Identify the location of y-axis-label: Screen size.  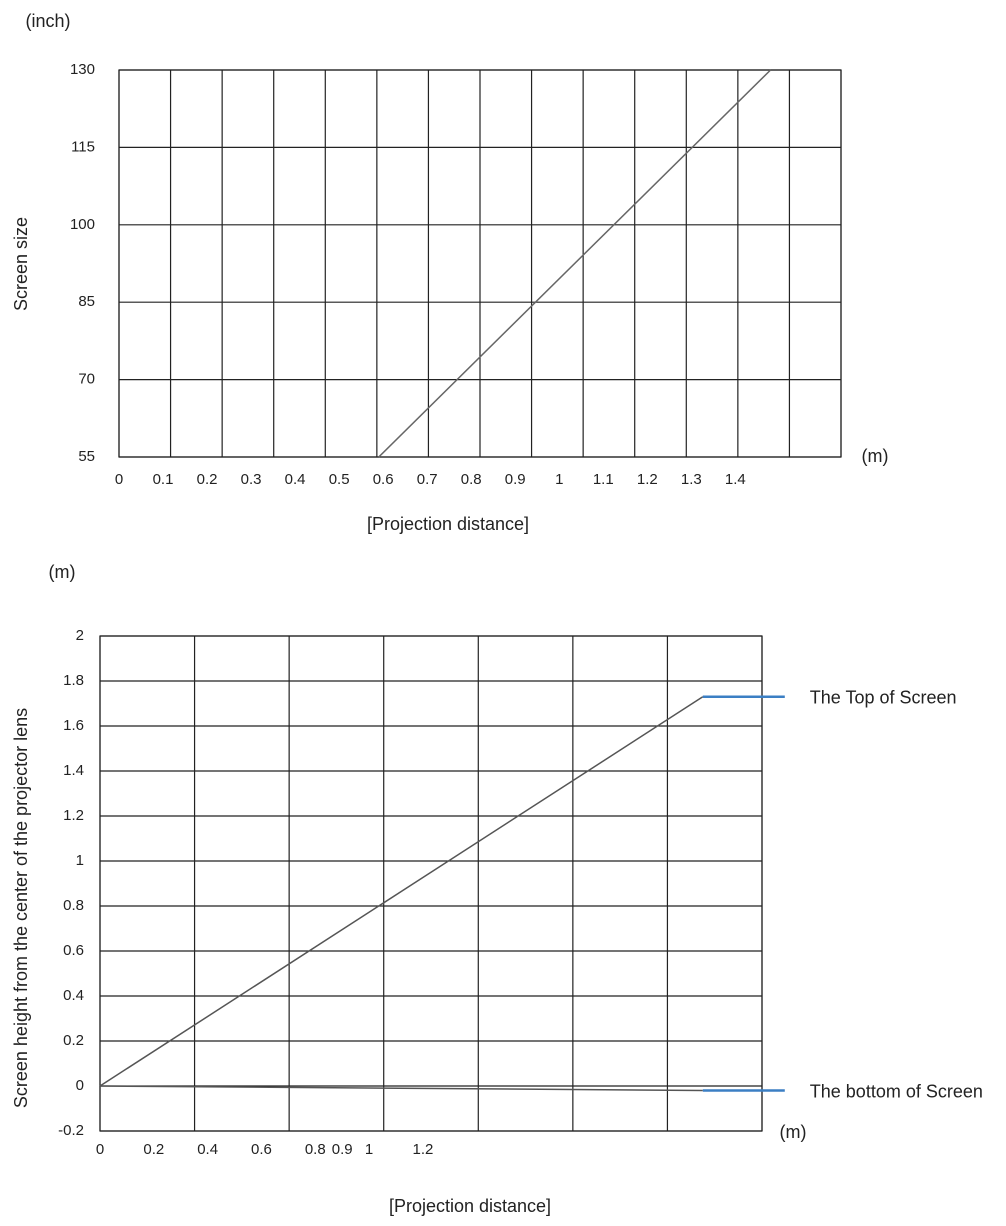
(21, 264).